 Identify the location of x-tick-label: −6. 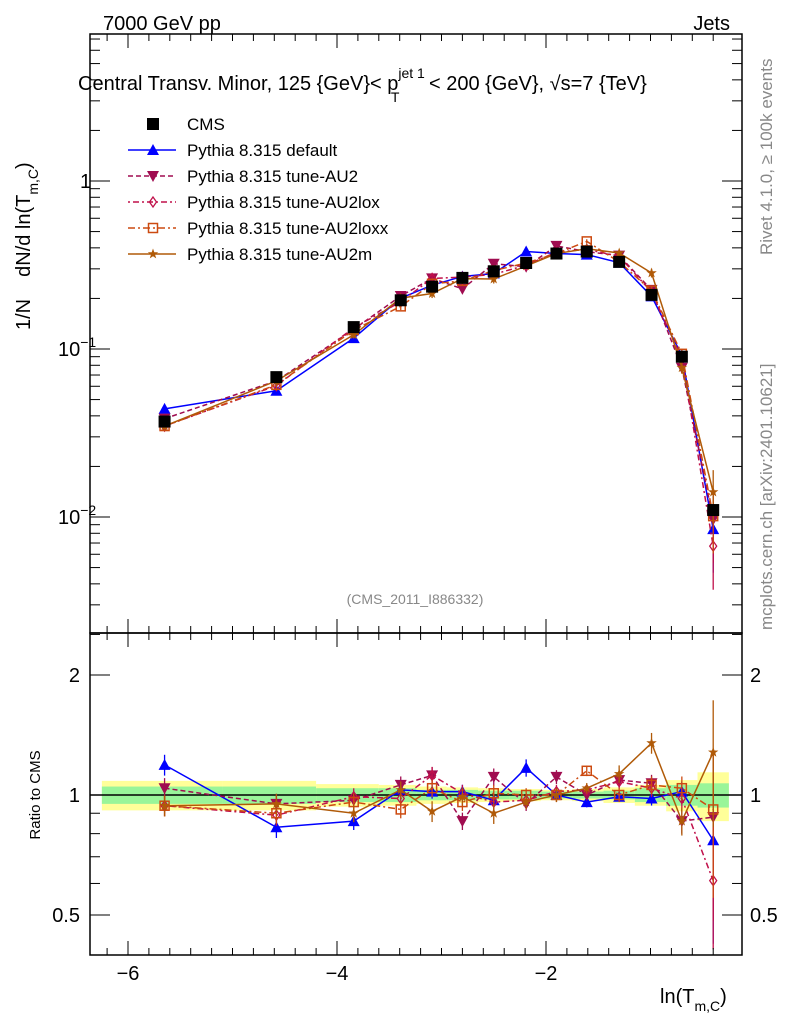
(128, 974).